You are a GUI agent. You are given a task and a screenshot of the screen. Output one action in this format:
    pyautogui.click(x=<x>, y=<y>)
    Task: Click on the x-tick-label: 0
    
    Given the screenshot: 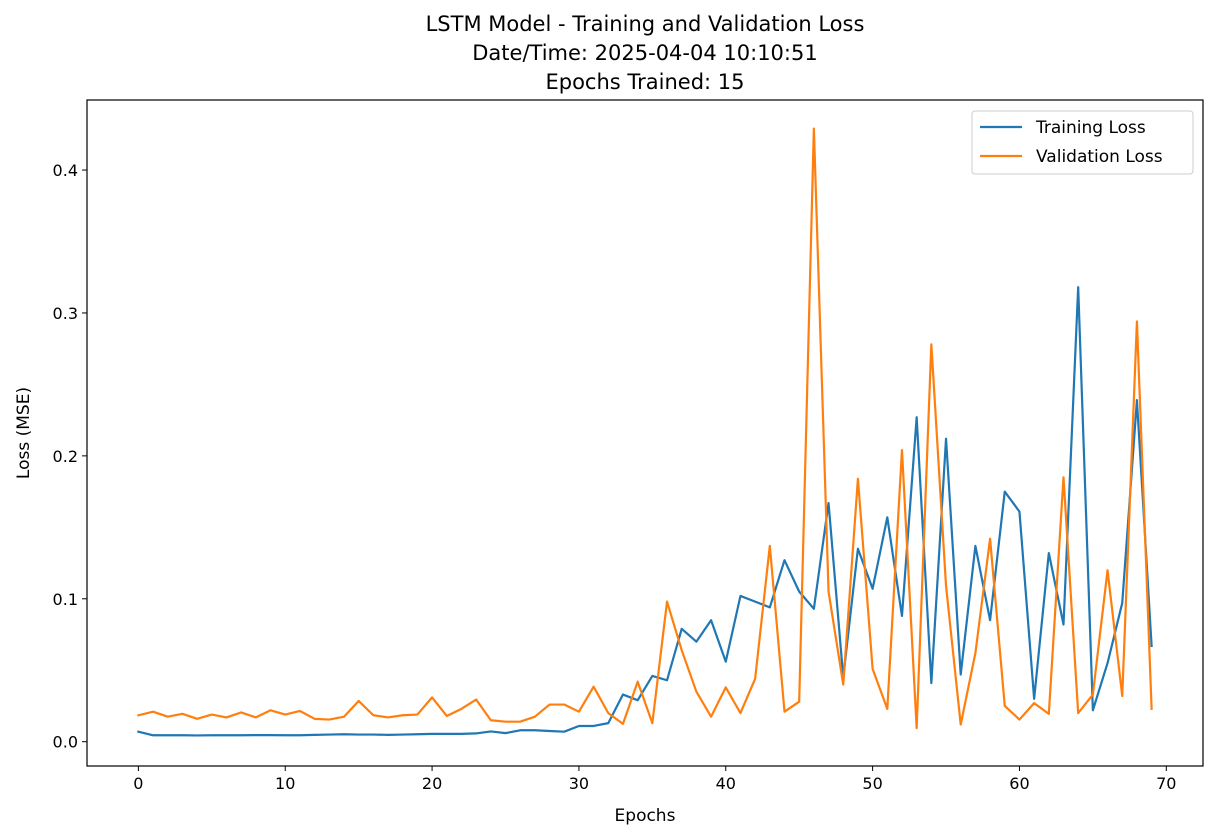 What is the action you would take?
    pyautogui.click(x=138, y=783)
    